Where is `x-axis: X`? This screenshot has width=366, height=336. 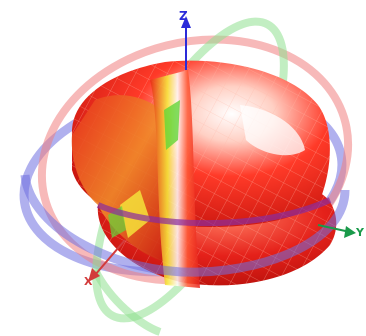 x-axis: X is located at coordinates (105, 263).